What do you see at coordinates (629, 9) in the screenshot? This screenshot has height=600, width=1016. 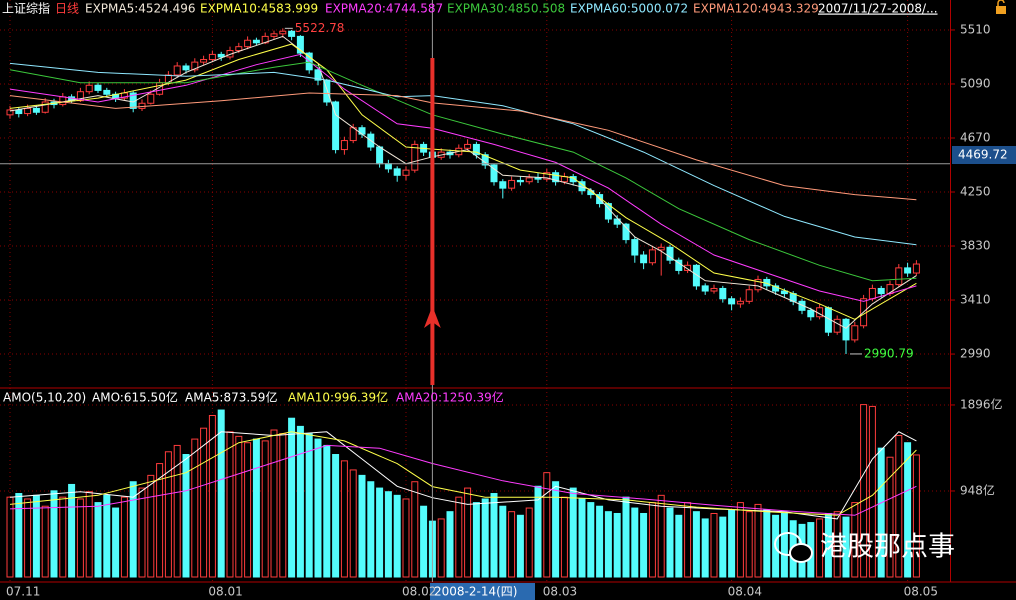 I see `legend-entry: EXPMA60:5000.072` at bounding box center [629, 9].